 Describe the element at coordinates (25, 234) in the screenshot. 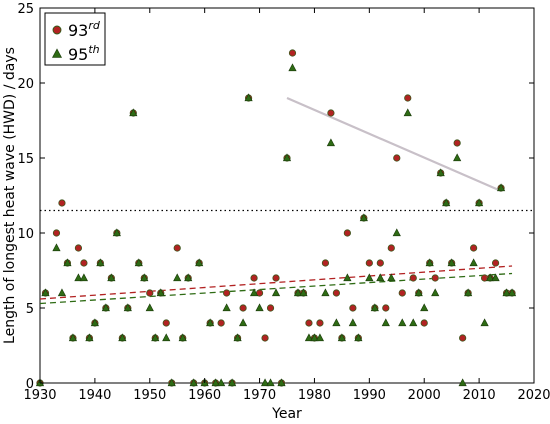

I see `y-tick-label: 10` at that location.